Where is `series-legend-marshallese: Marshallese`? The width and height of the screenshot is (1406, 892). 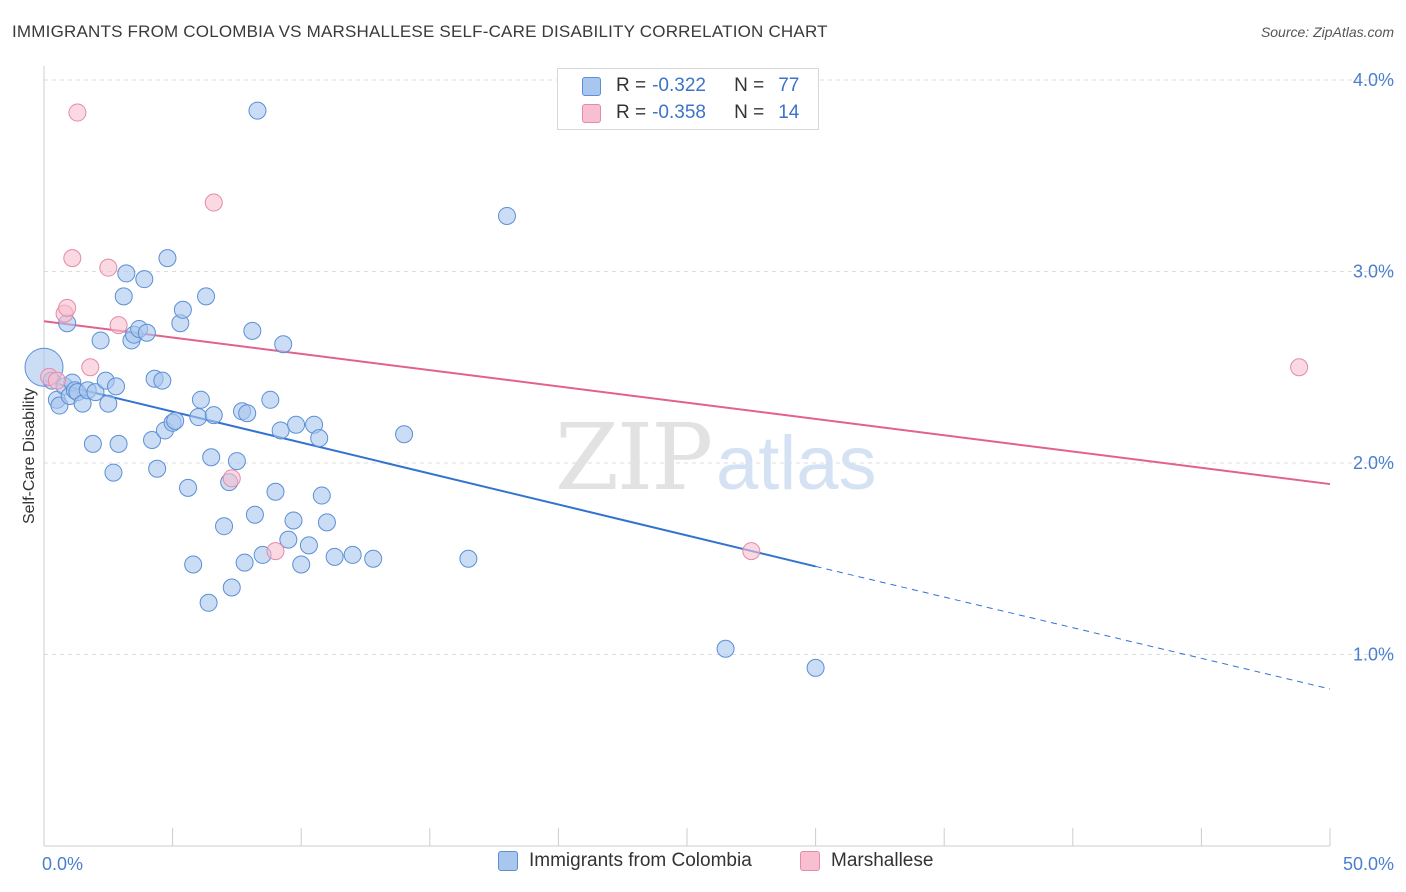 series-legend-marshallese: Marshallese is located at coordinates (866, 861).